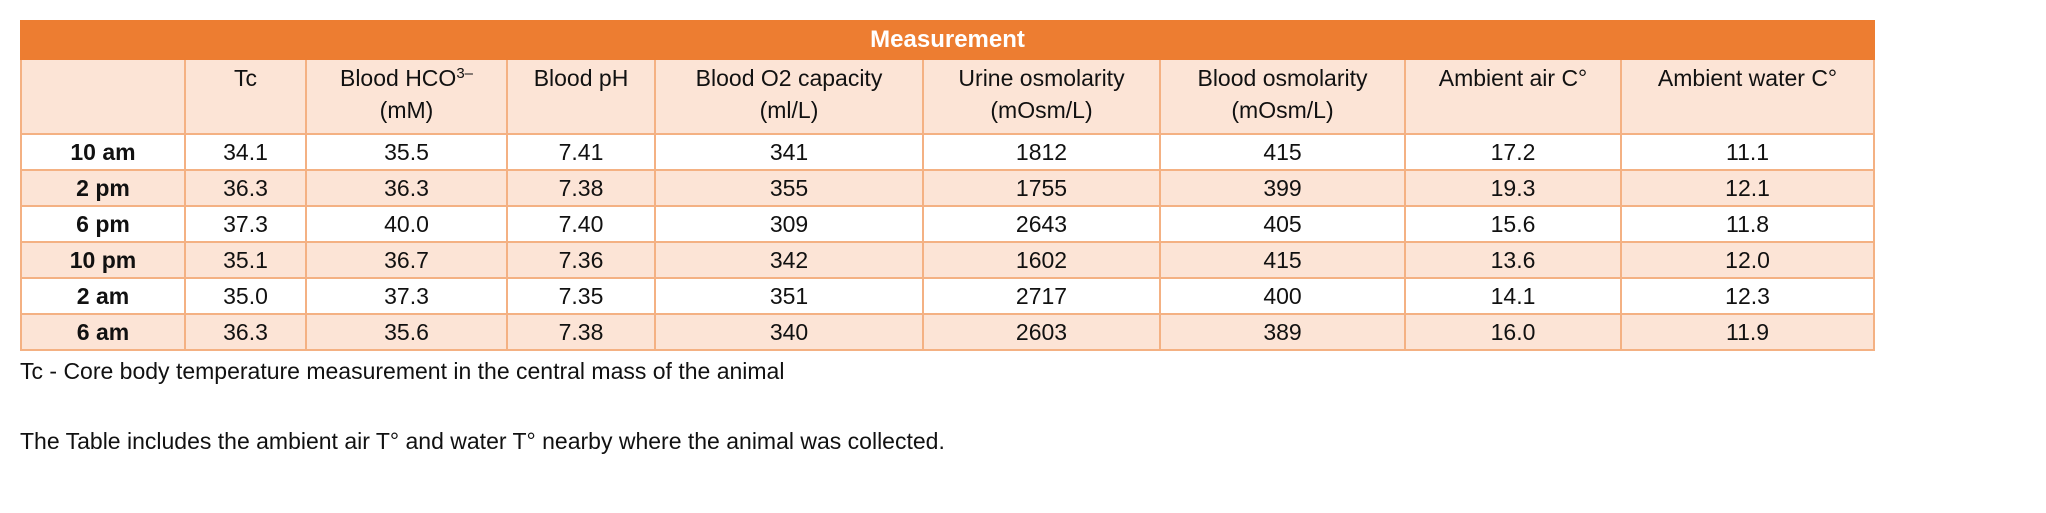  What do you see at coordinates (581, 152) in the screenshot?
I see `cell: 7.41` at bounding box center [581, 152].